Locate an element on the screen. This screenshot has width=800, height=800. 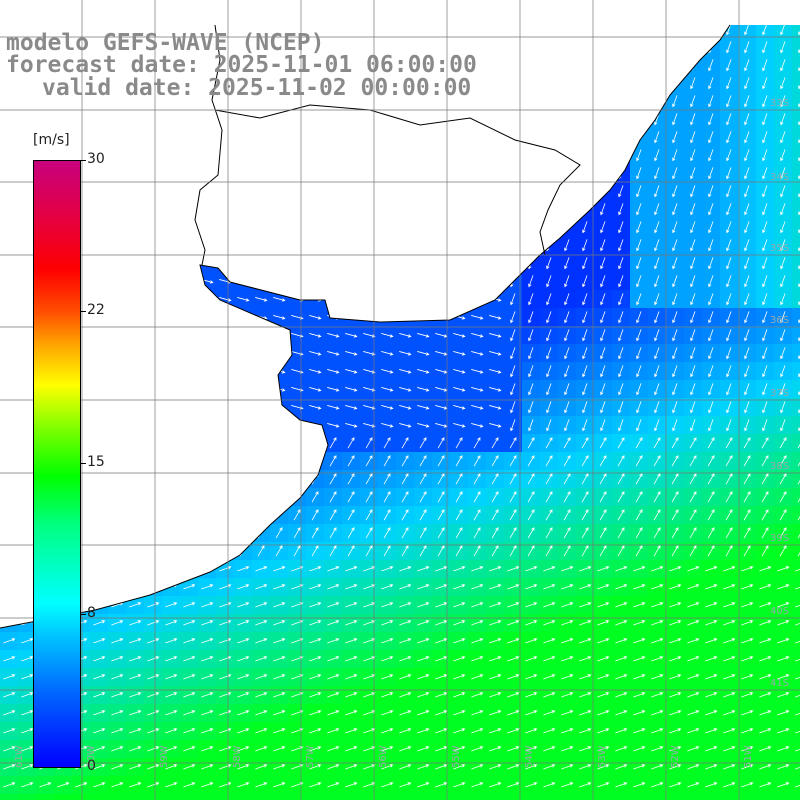
longitude-labels: 61W 60W 59W 58W 57W 56W 55W 54W 53W 52W 51W is located at coordinates (384, 756).